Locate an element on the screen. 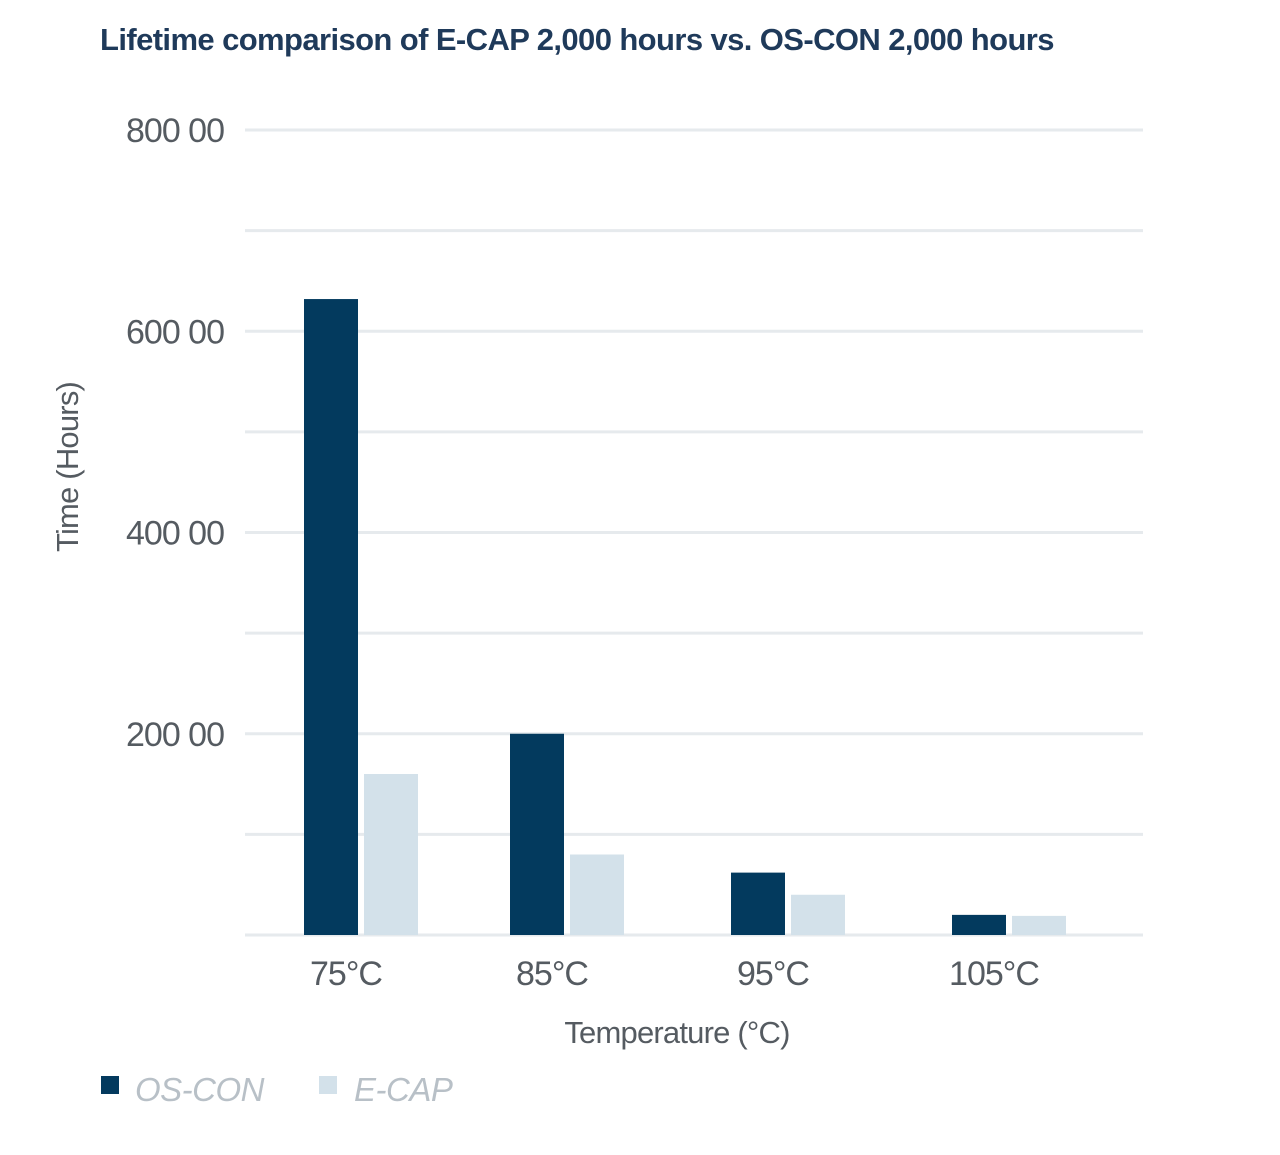  x-axis-title: Temperature (°C) is located at coordinates (676, 1032).